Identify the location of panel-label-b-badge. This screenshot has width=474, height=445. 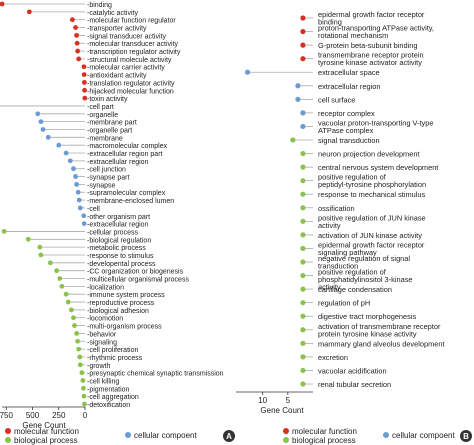
(466, 436).